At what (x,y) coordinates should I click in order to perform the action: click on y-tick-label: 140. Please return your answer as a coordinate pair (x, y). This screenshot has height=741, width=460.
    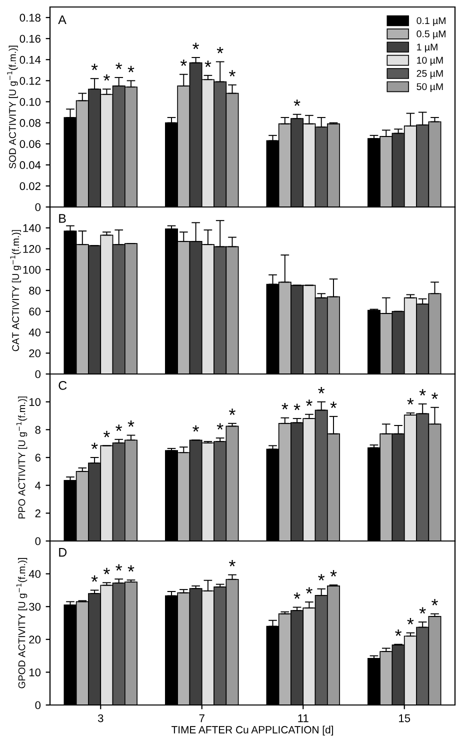
    Looking at the image, I should click on (32, 228).